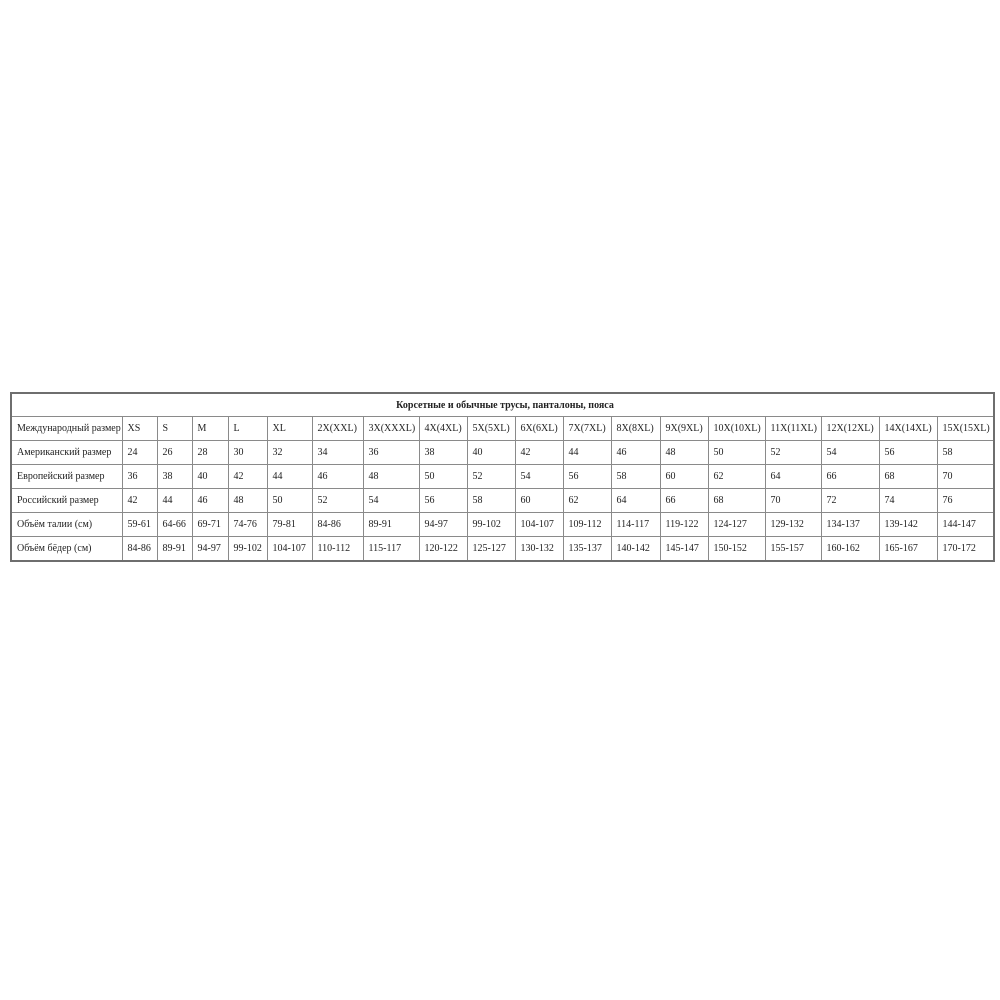 This screenshot has height=1000, width=1000. Describe the element at coordinates (736, 524) in the screenshot. I see `table-cell: 124-127` at that location.